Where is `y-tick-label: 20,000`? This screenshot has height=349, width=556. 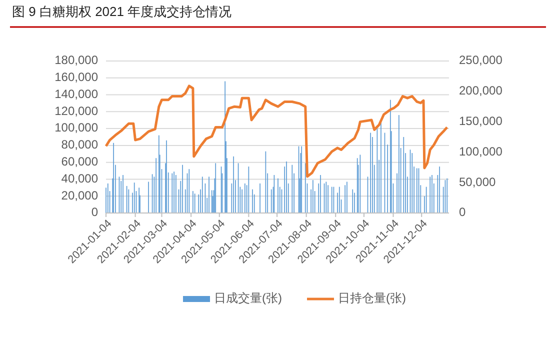
y-tick-label: 20,000 is located at coordinates (79, 195).